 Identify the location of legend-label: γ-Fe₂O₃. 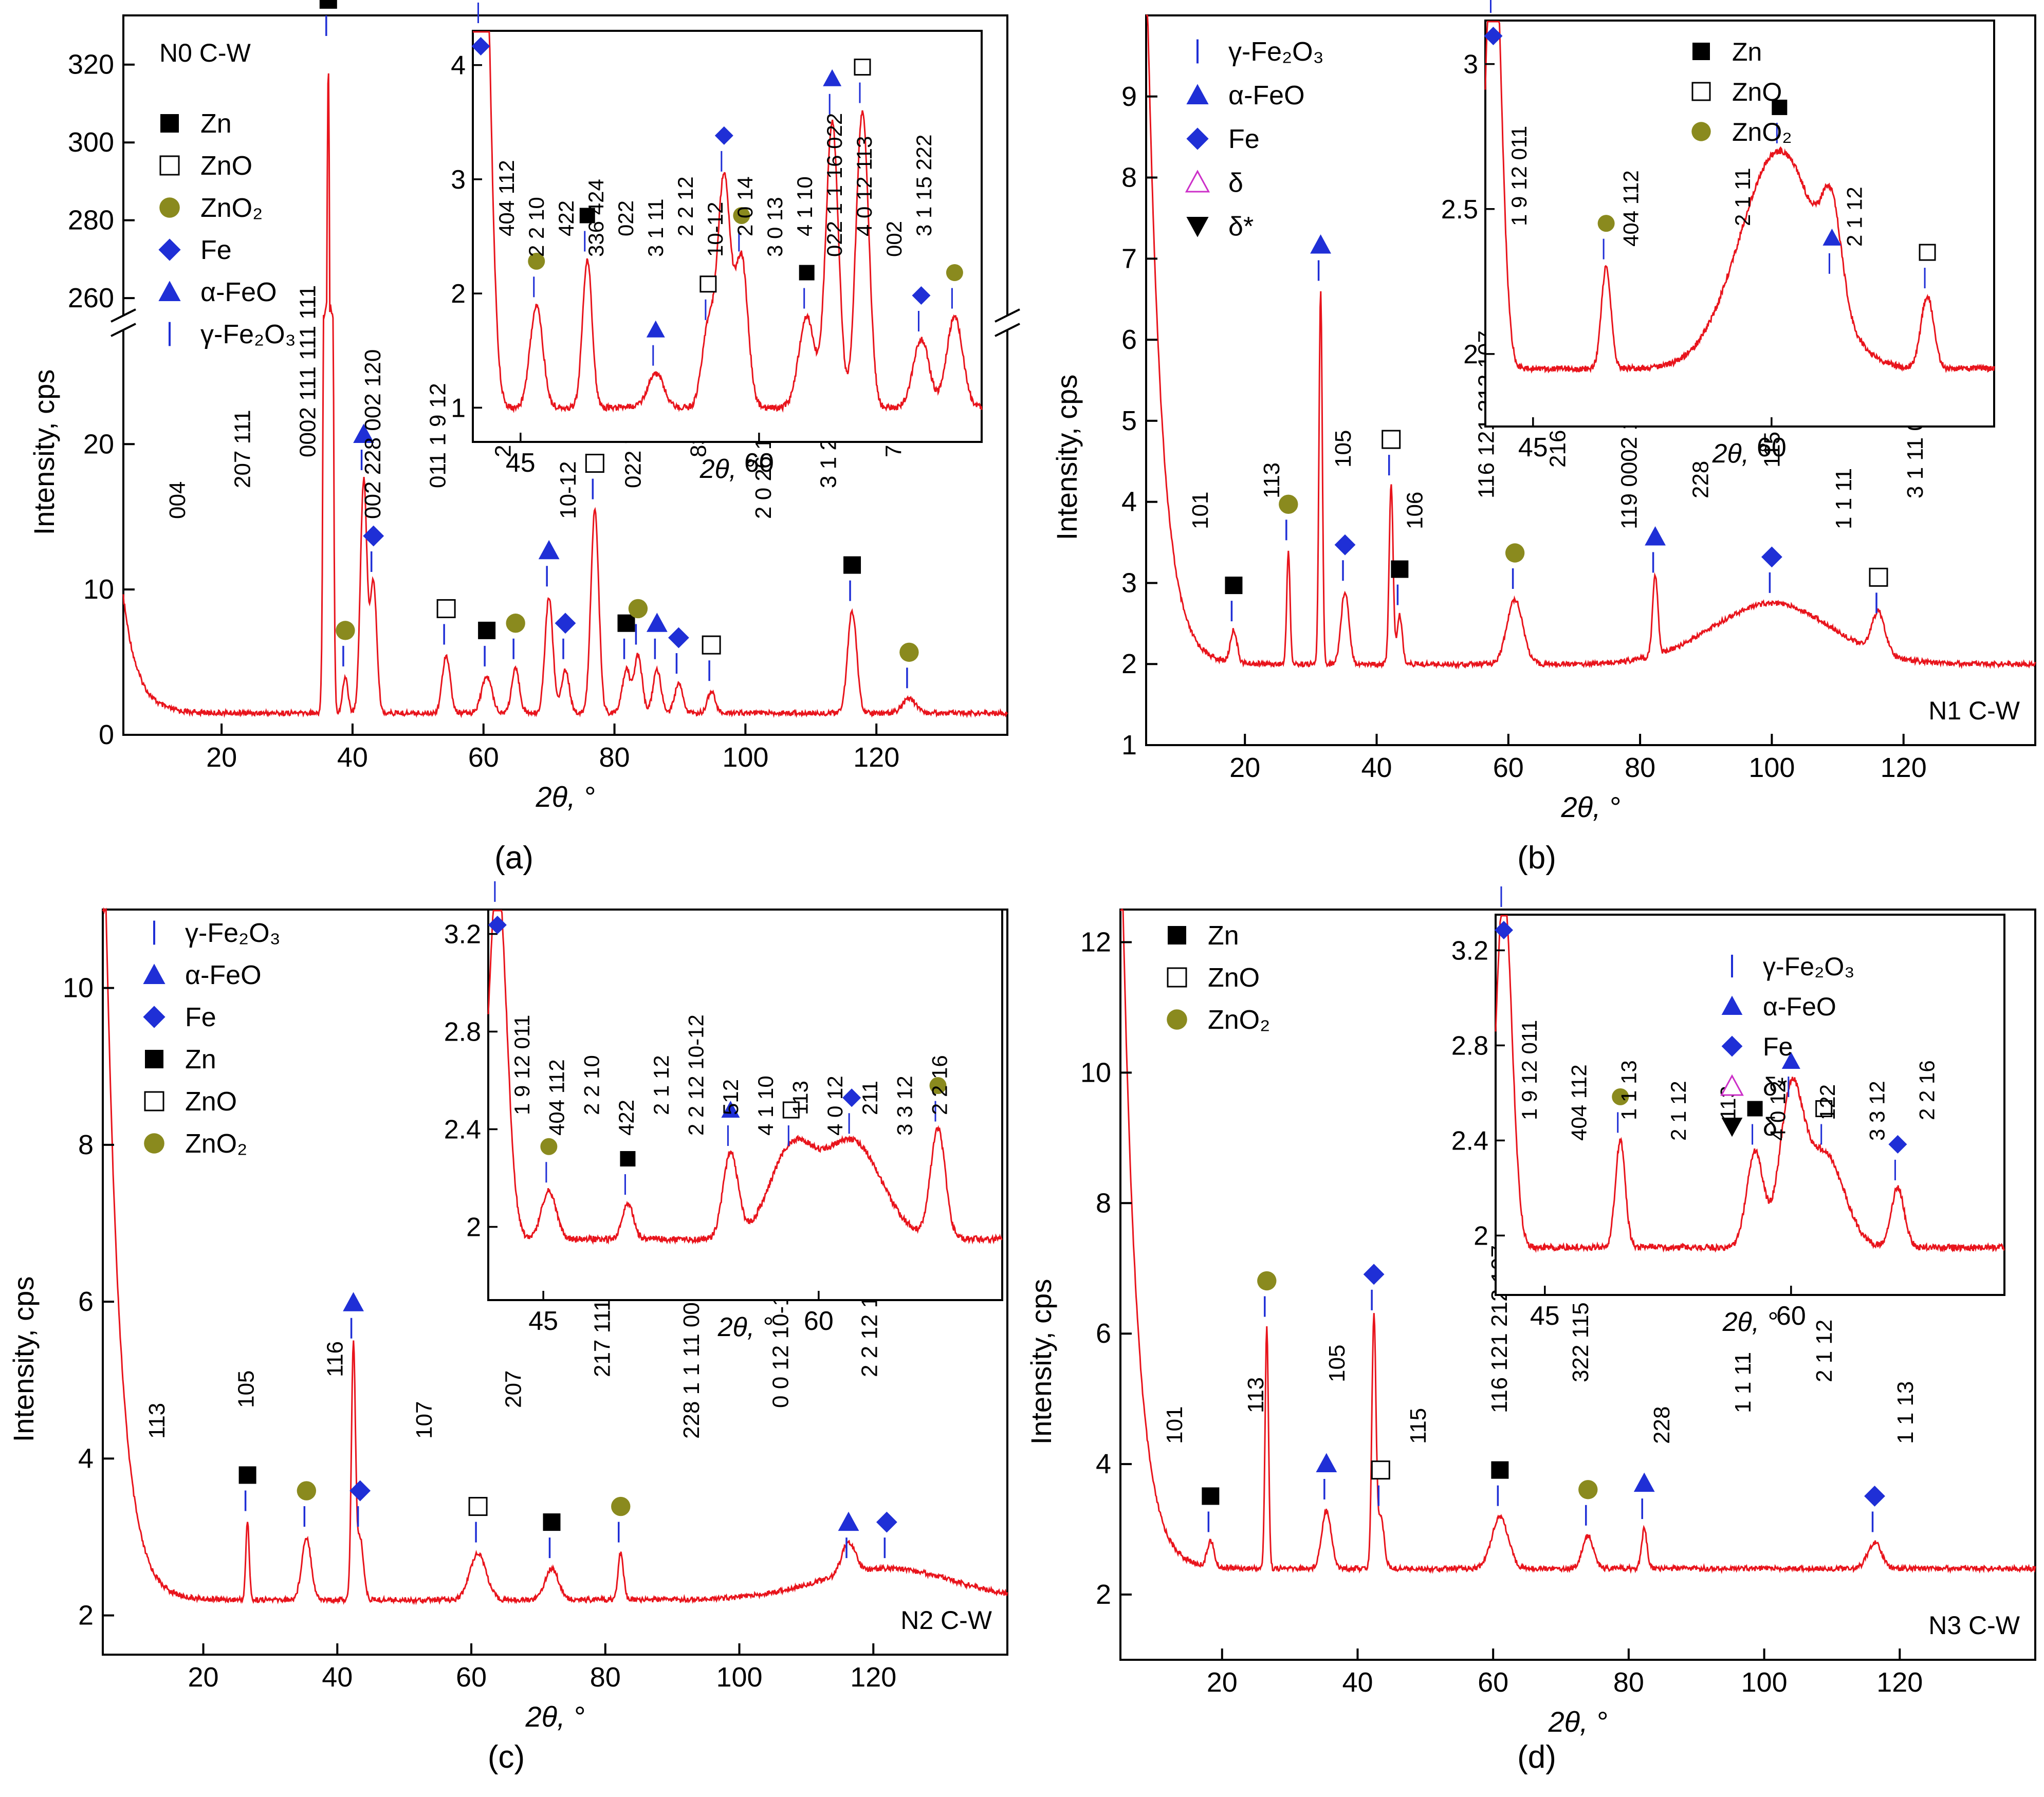
(233, 933).